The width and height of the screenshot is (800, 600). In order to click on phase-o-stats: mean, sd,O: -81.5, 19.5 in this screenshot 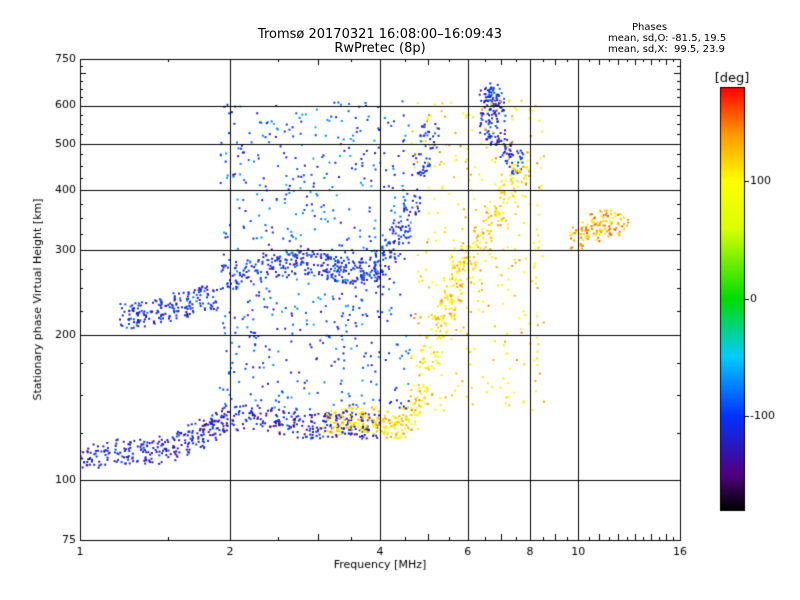, I will do `click(667, 38)`.